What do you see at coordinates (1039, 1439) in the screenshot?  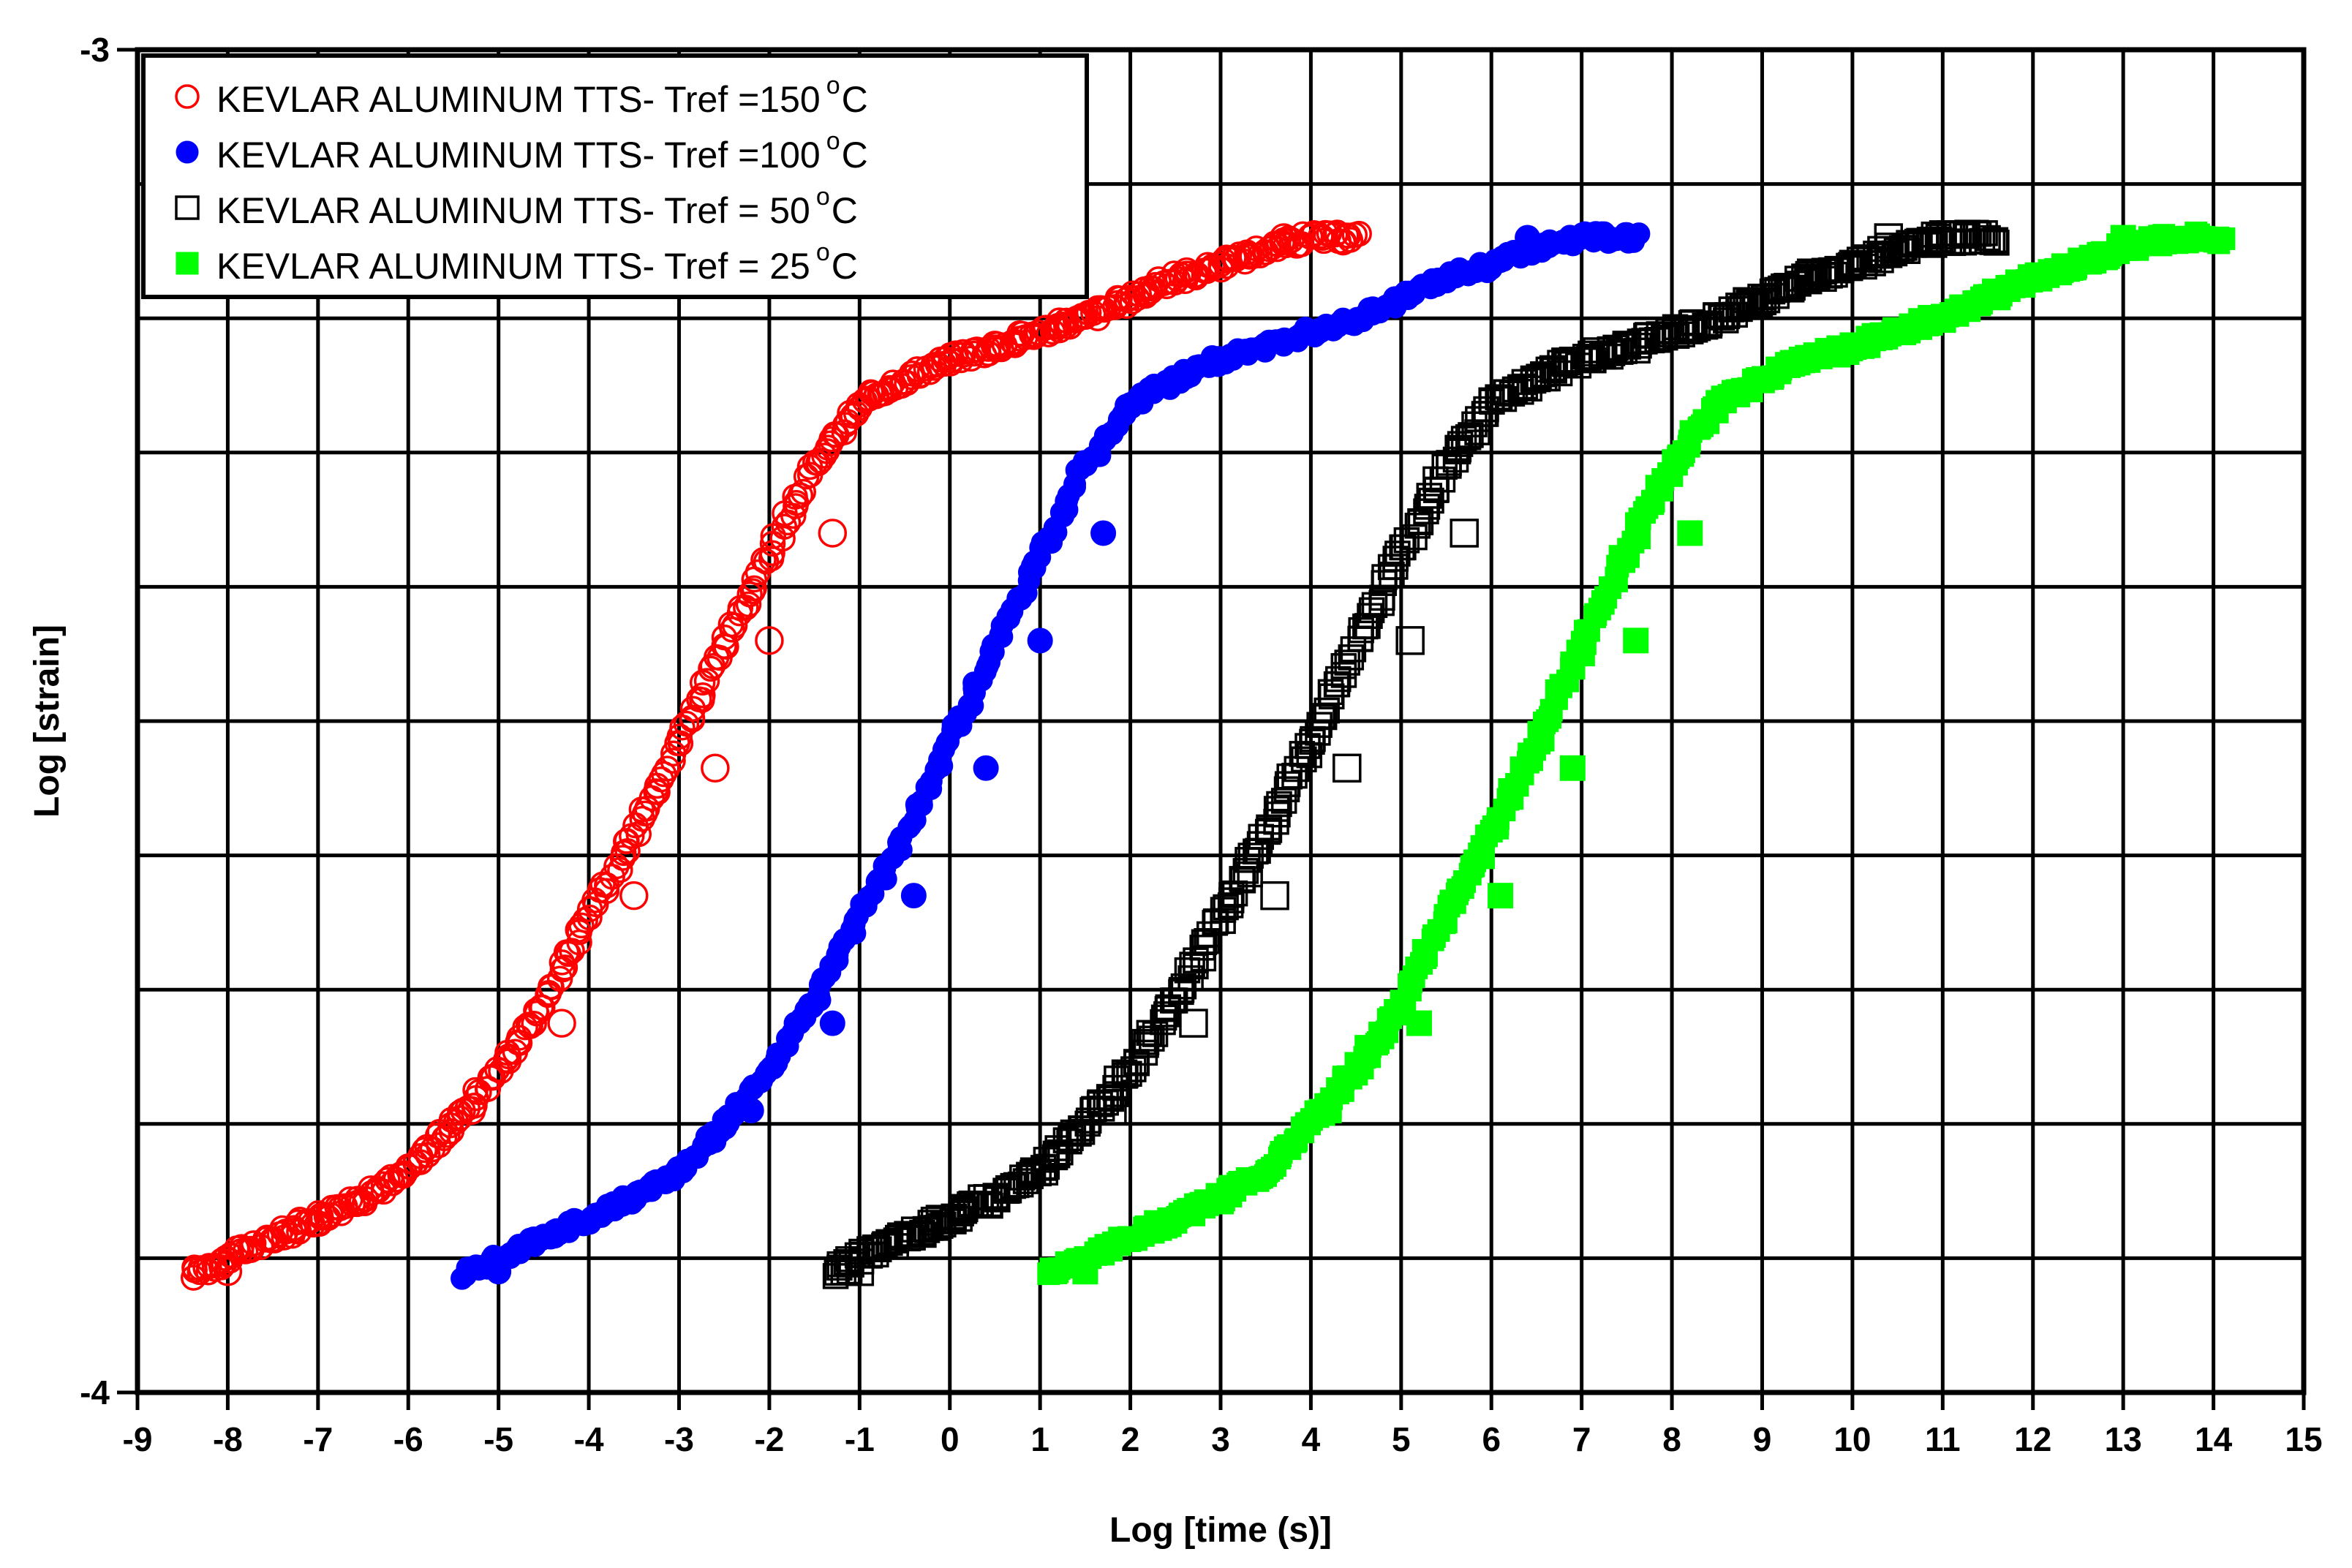 I see `x-tick-label: 1` at bounding box center [1039, 1439].